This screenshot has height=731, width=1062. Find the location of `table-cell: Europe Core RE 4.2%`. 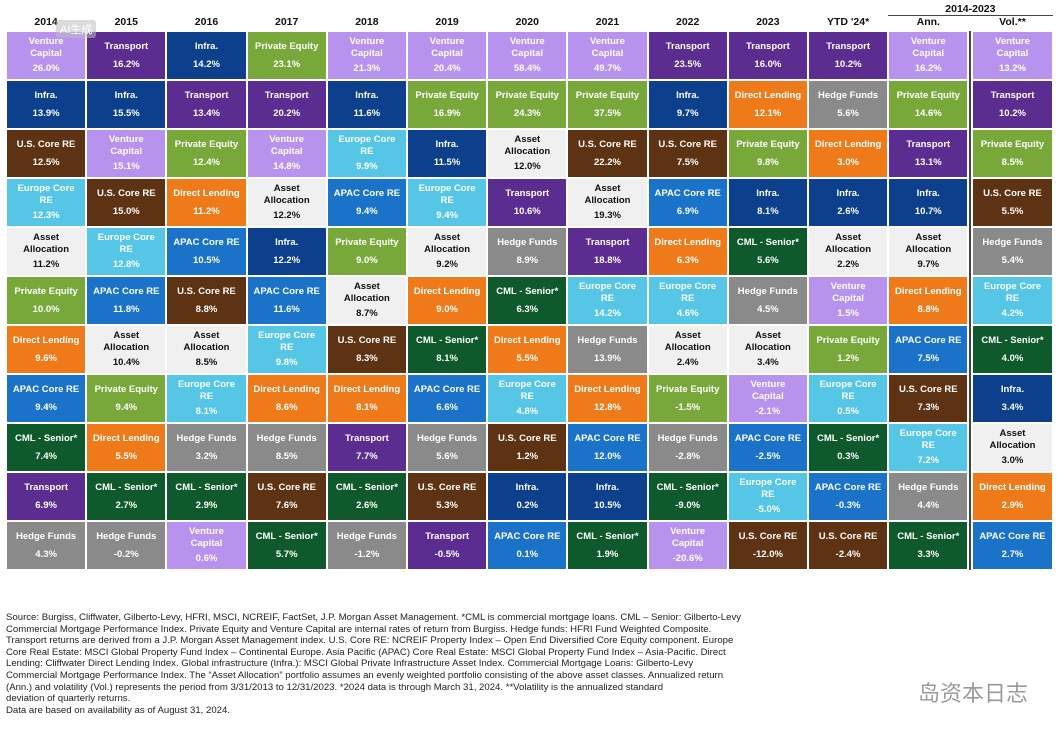

table-cell: Europe Core RE 4.2% is located at coordinates (1012, 300).